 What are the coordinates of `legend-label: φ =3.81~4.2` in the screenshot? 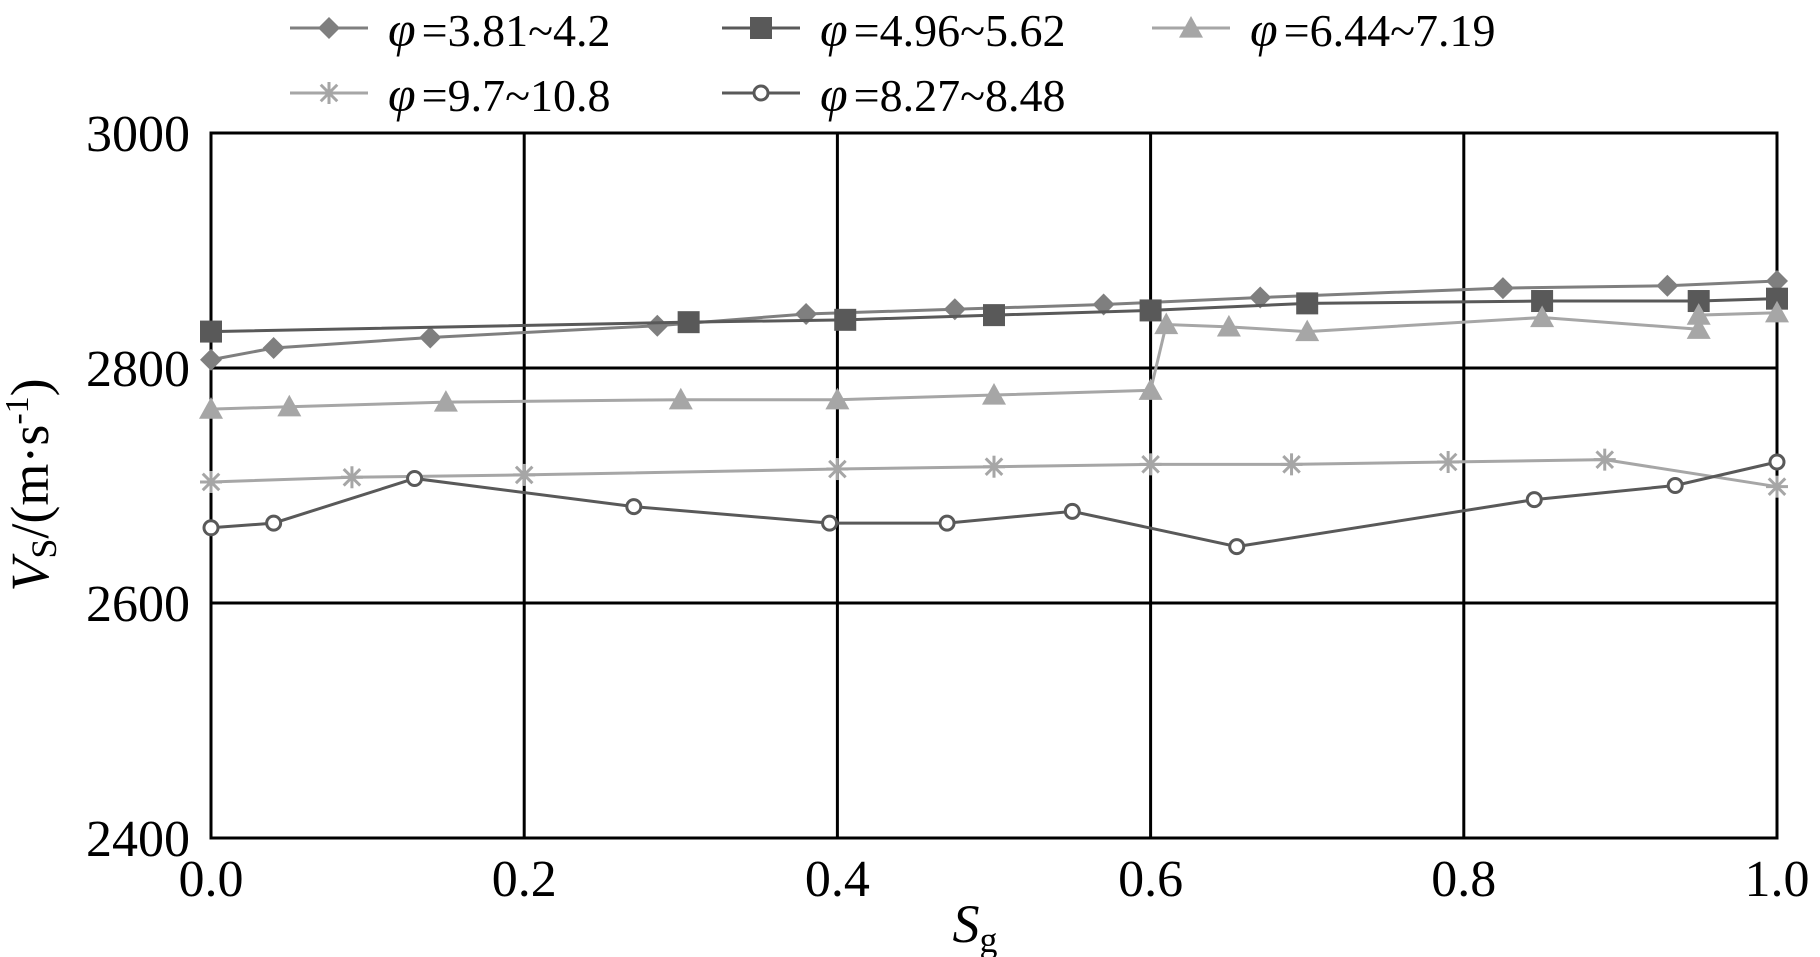 It's located at (499, 29).